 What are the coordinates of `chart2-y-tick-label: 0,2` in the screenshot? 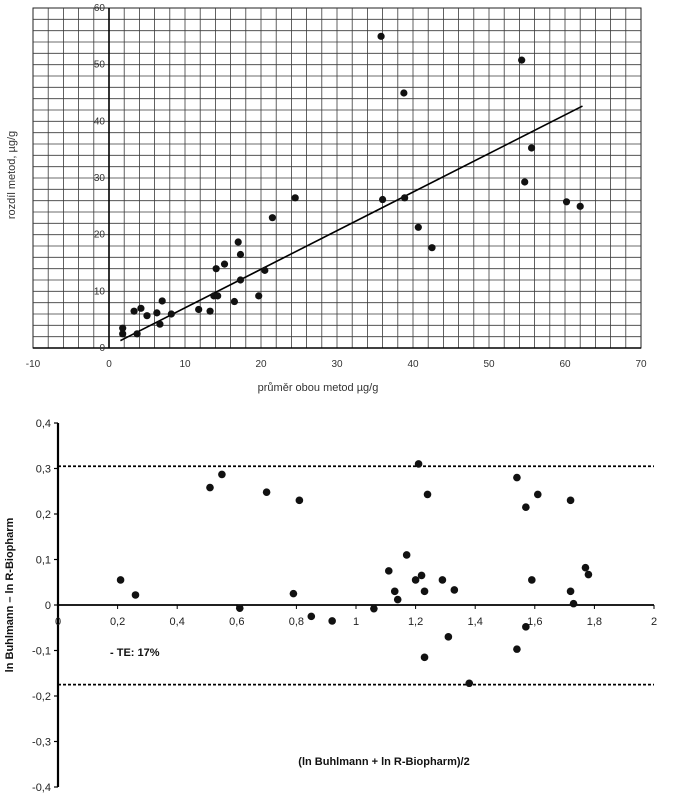 It's located at (43, 515).